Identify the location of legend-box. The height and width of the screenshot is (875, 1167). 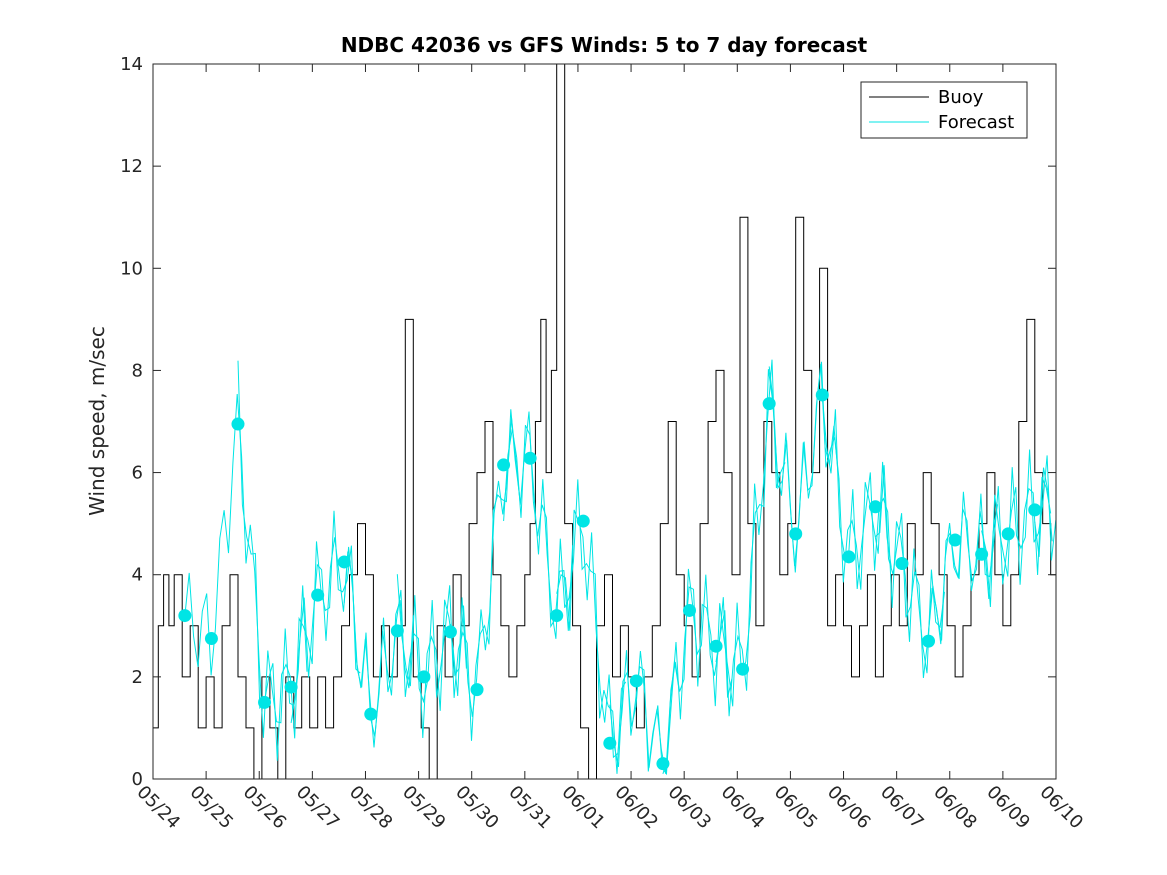
(944, 110).